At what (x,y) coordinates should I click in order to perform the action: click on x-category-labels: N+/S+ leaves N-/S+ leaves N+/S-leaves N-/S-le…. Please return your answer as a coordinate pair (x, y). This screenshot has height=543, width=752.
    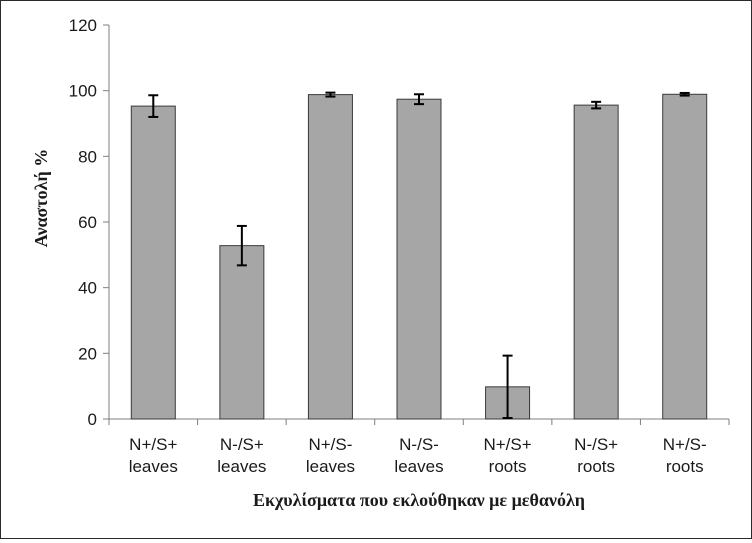
    Looking at the image, I should click on (418, 455).